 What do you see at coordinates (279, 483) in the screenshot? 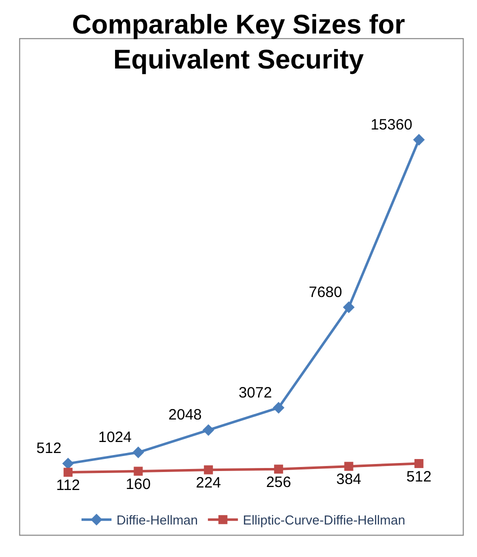
I see `data-label: 256` at bounding box center [279, 483].